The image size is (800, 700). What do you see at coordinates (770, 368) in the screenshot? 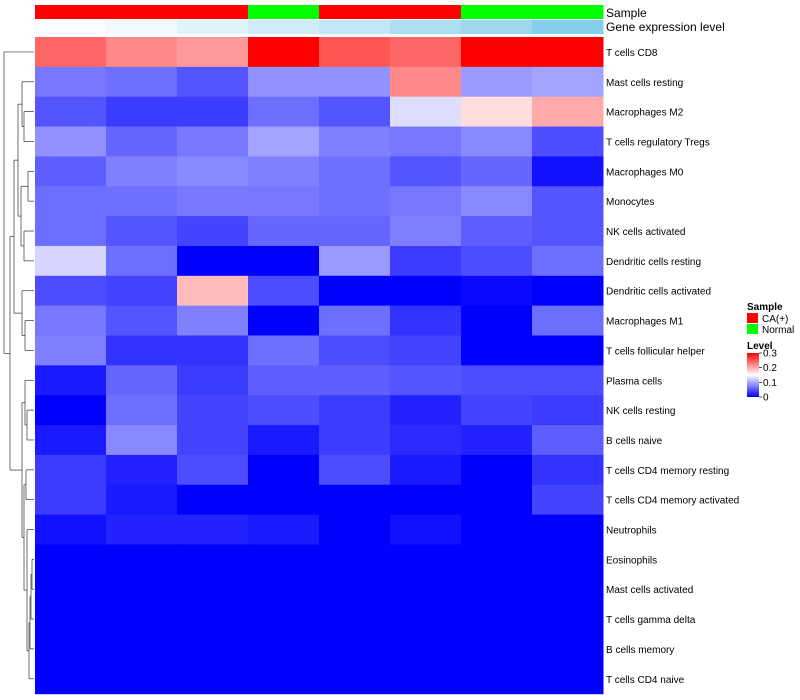
I see `legend-level-tick-label: 0.2` at bounding box center [770, 368].